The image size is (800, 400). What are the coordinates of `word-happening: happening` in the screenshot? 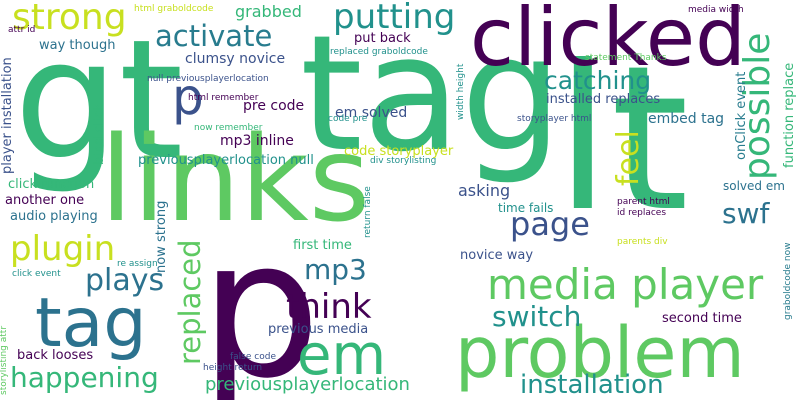 It's located at (84, 377).